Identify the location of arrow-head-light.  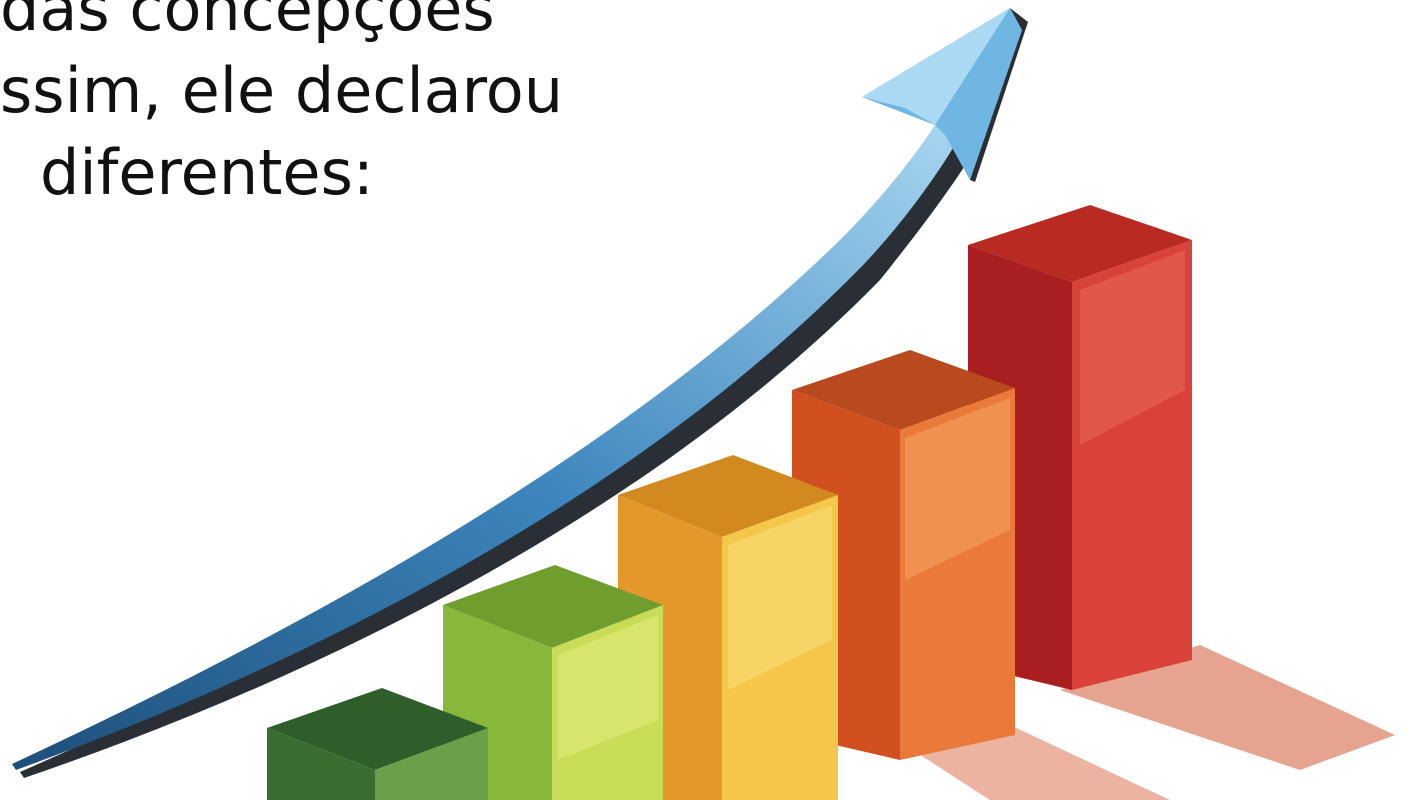
(936, 66).